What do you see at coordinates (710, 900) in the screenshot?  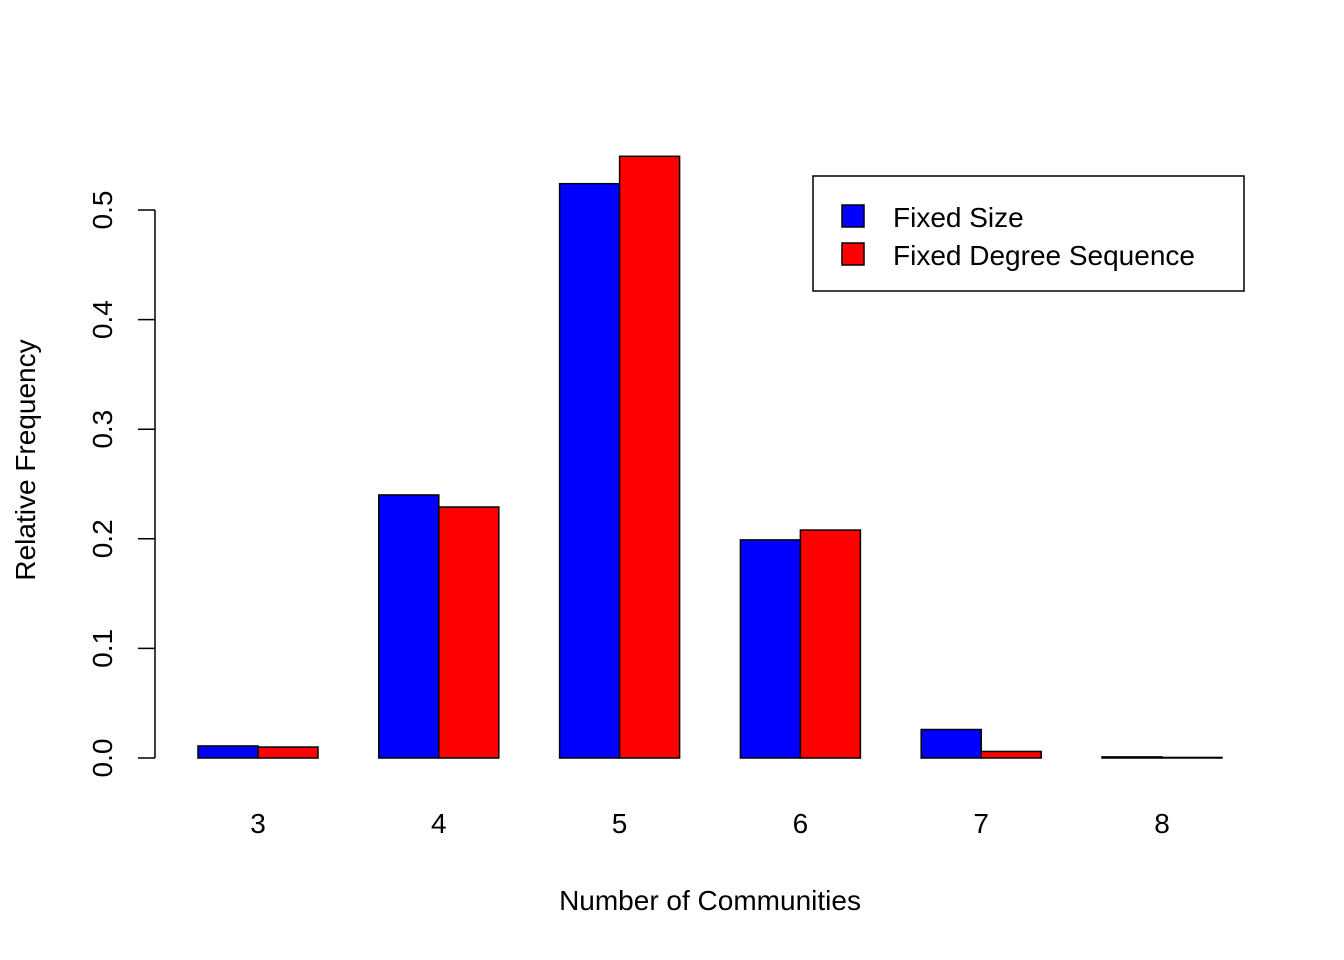 I see `x-axis-title: Number of Communities` at bounding box center [710, 900].